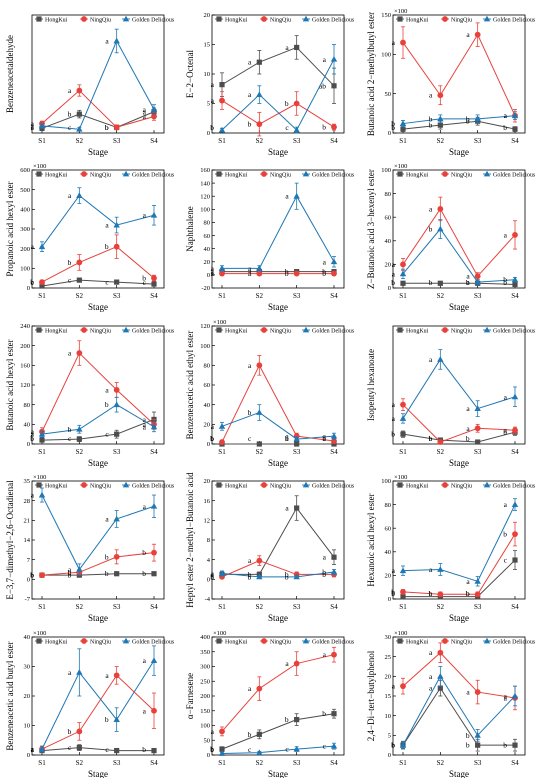 The width and height of the screenshot is (550, 778). I want to click on y-axis-label: Hexanoic acid hexyl ester, so click(371, 539).